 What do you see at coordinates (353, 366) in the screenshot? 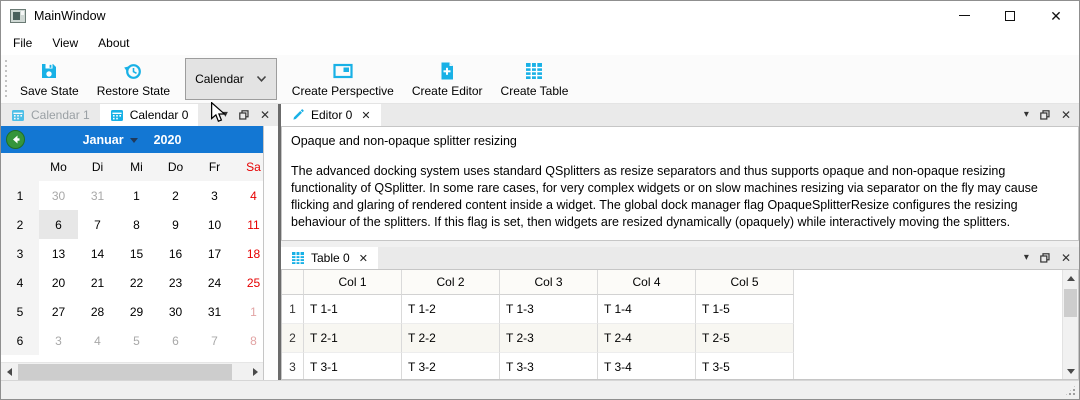
I see `table-cell: T 3-1` at bounding box center [353, 366].